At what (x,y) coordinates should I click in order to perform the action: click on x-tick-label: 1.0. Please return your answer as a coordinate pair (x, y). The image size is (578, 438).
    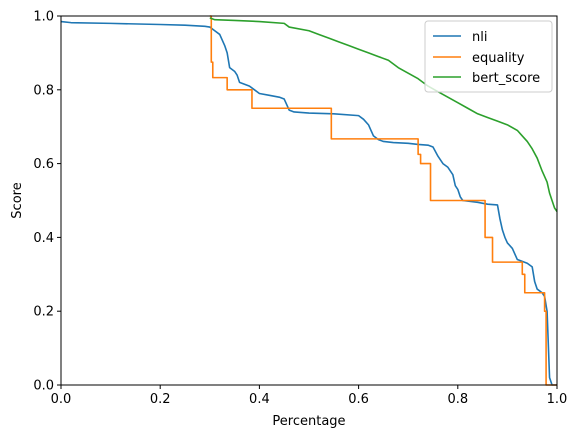
    Looking at the image, I should click on (557, 399).